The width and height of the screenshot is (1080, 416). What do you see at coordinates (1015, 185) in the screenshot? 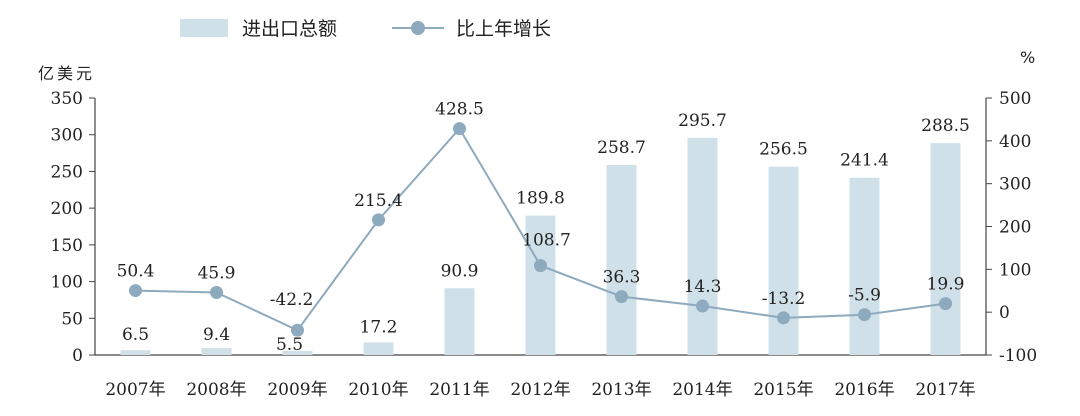
I see `y-right-tick-label: 300` at bounding box center [1015, 185].